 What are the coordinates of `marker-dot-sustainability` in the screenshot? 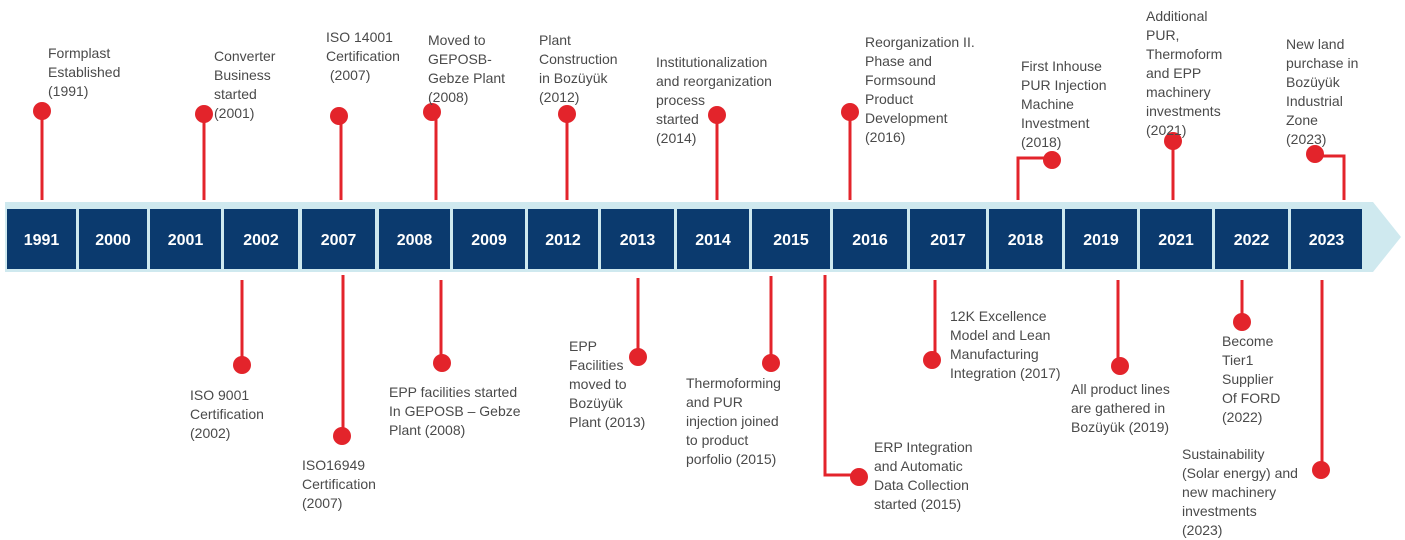 It's located at (1321, 470).